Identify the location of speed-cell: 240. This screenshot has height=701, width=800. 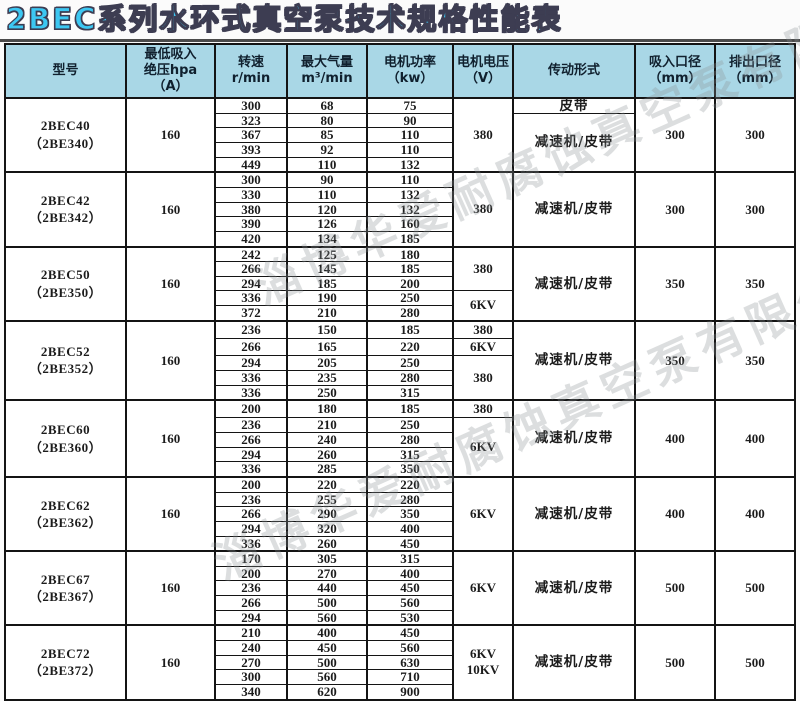
(251, 648).